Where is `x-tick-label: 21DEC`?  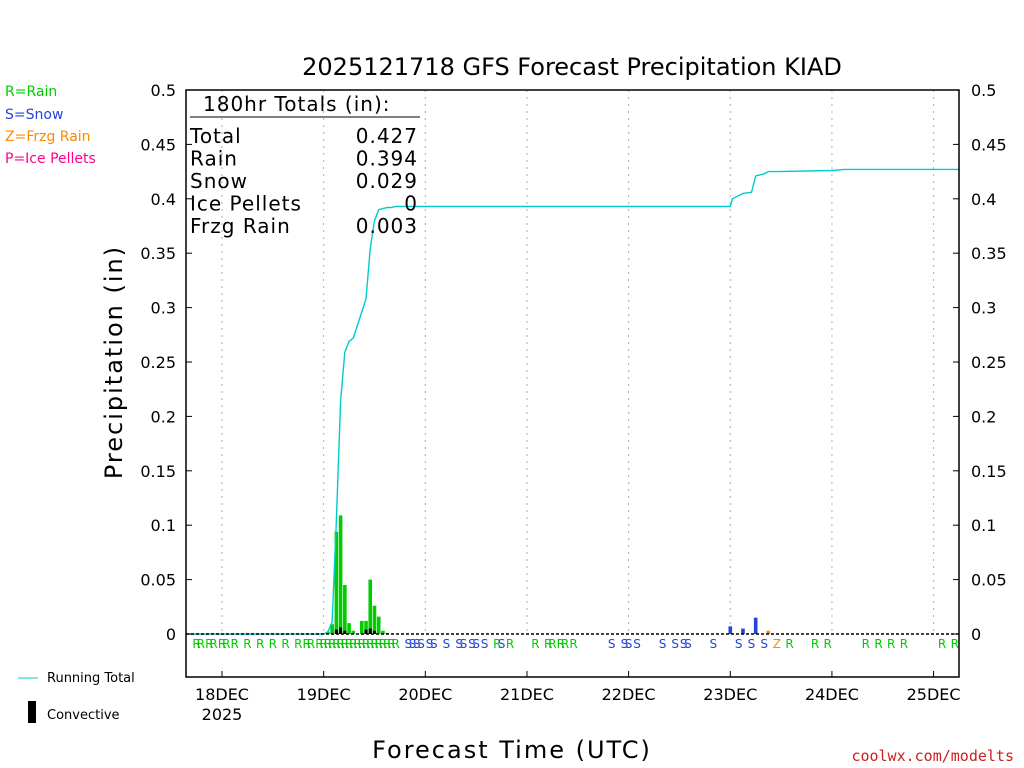 x-tick-label: 21DEC is located at coordinates (527, 694).